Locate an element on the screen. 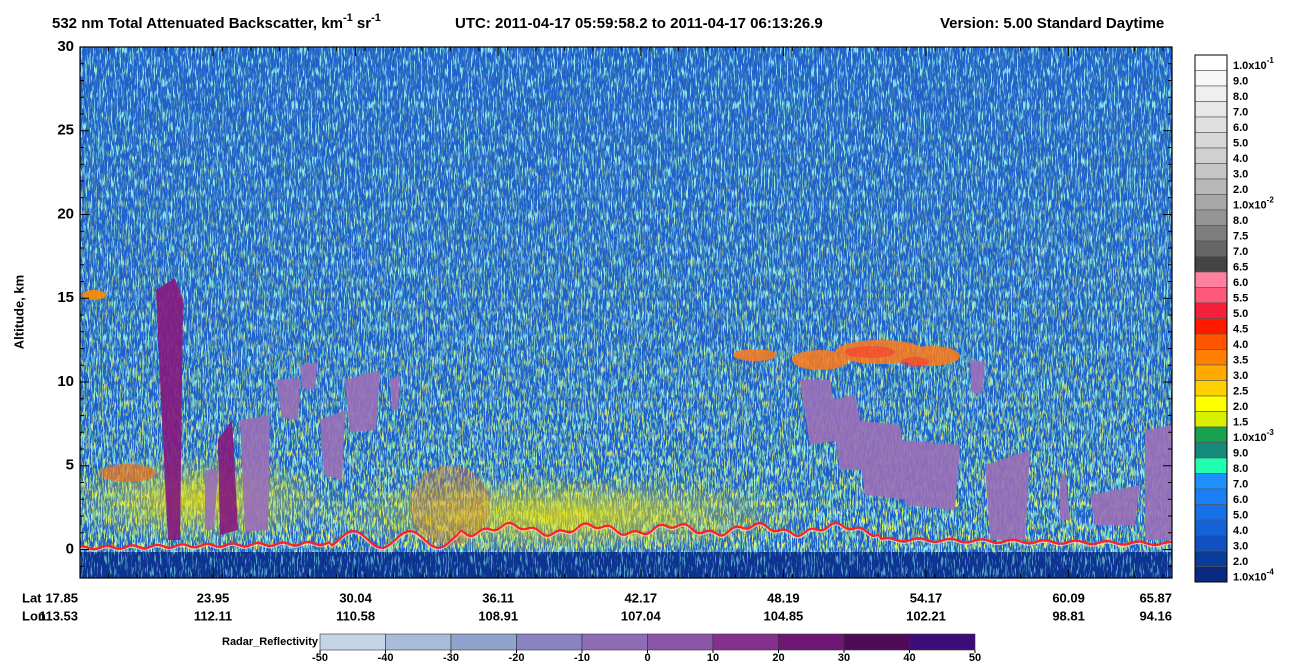 This screenshot has width=1300, height=667. colorbar-label: 1.0x10⁻³ is located at coordinates (1253, 436).